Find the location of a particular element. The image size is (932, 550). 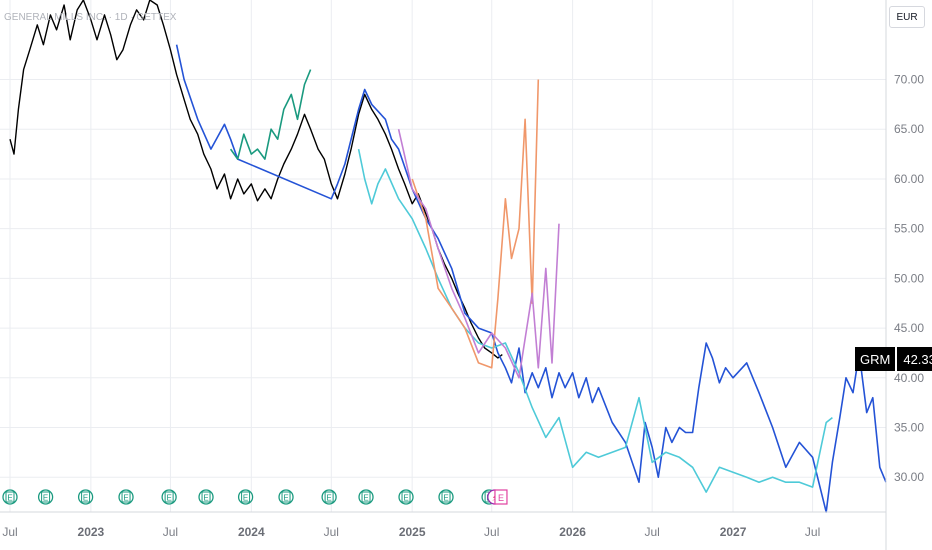

upcoming-earnings-label: E is located at coordinates (501, 498).